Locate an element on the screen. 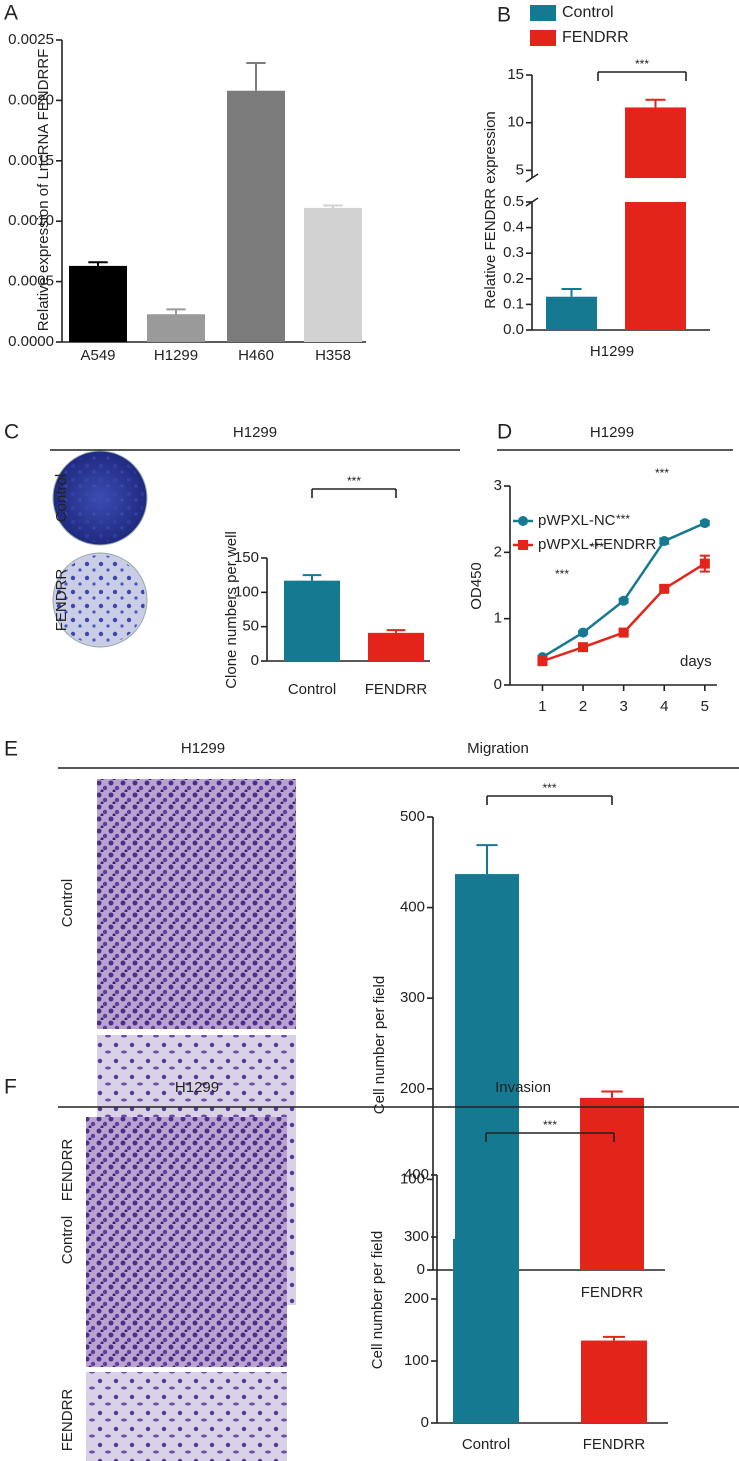 This screenshot has height=1461, width=739. y-tick-label: 0.0010 is located at coordinates (31, 220).